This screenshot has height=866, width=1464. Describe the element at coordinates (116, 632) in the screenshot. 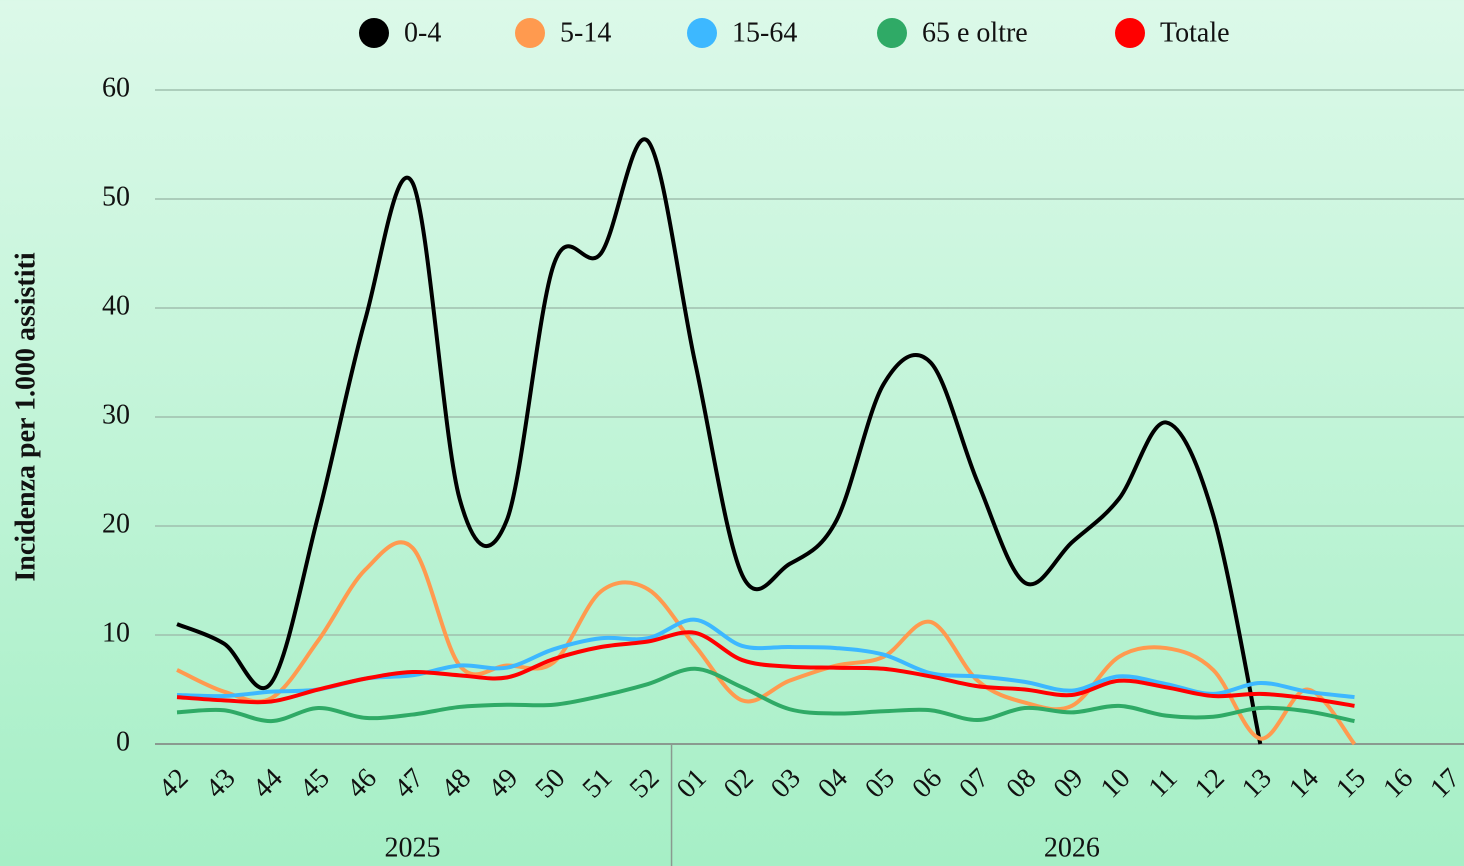

I see `y-tick-label: 10` at that location.